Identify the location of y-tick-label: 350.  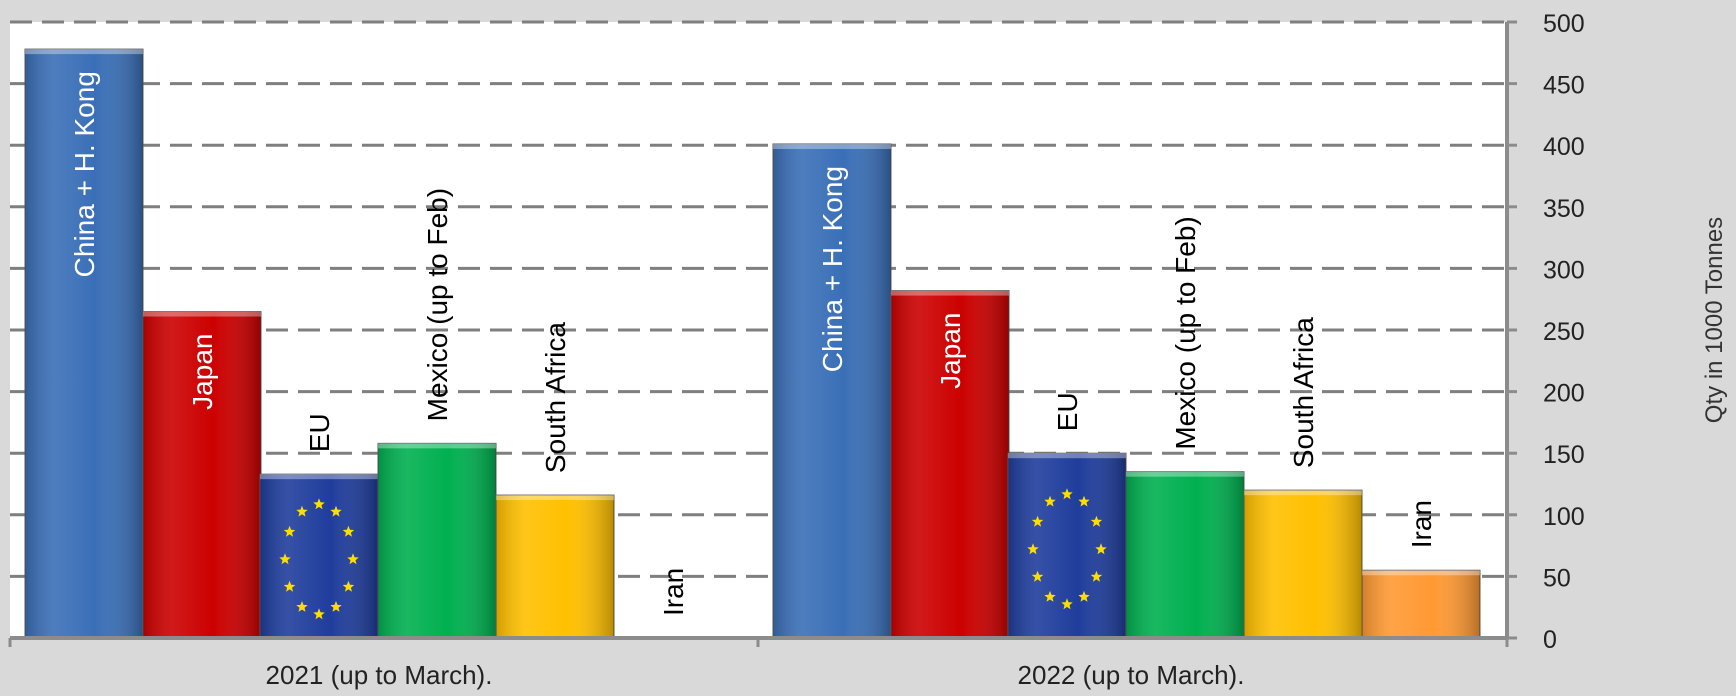
(1564, 209).